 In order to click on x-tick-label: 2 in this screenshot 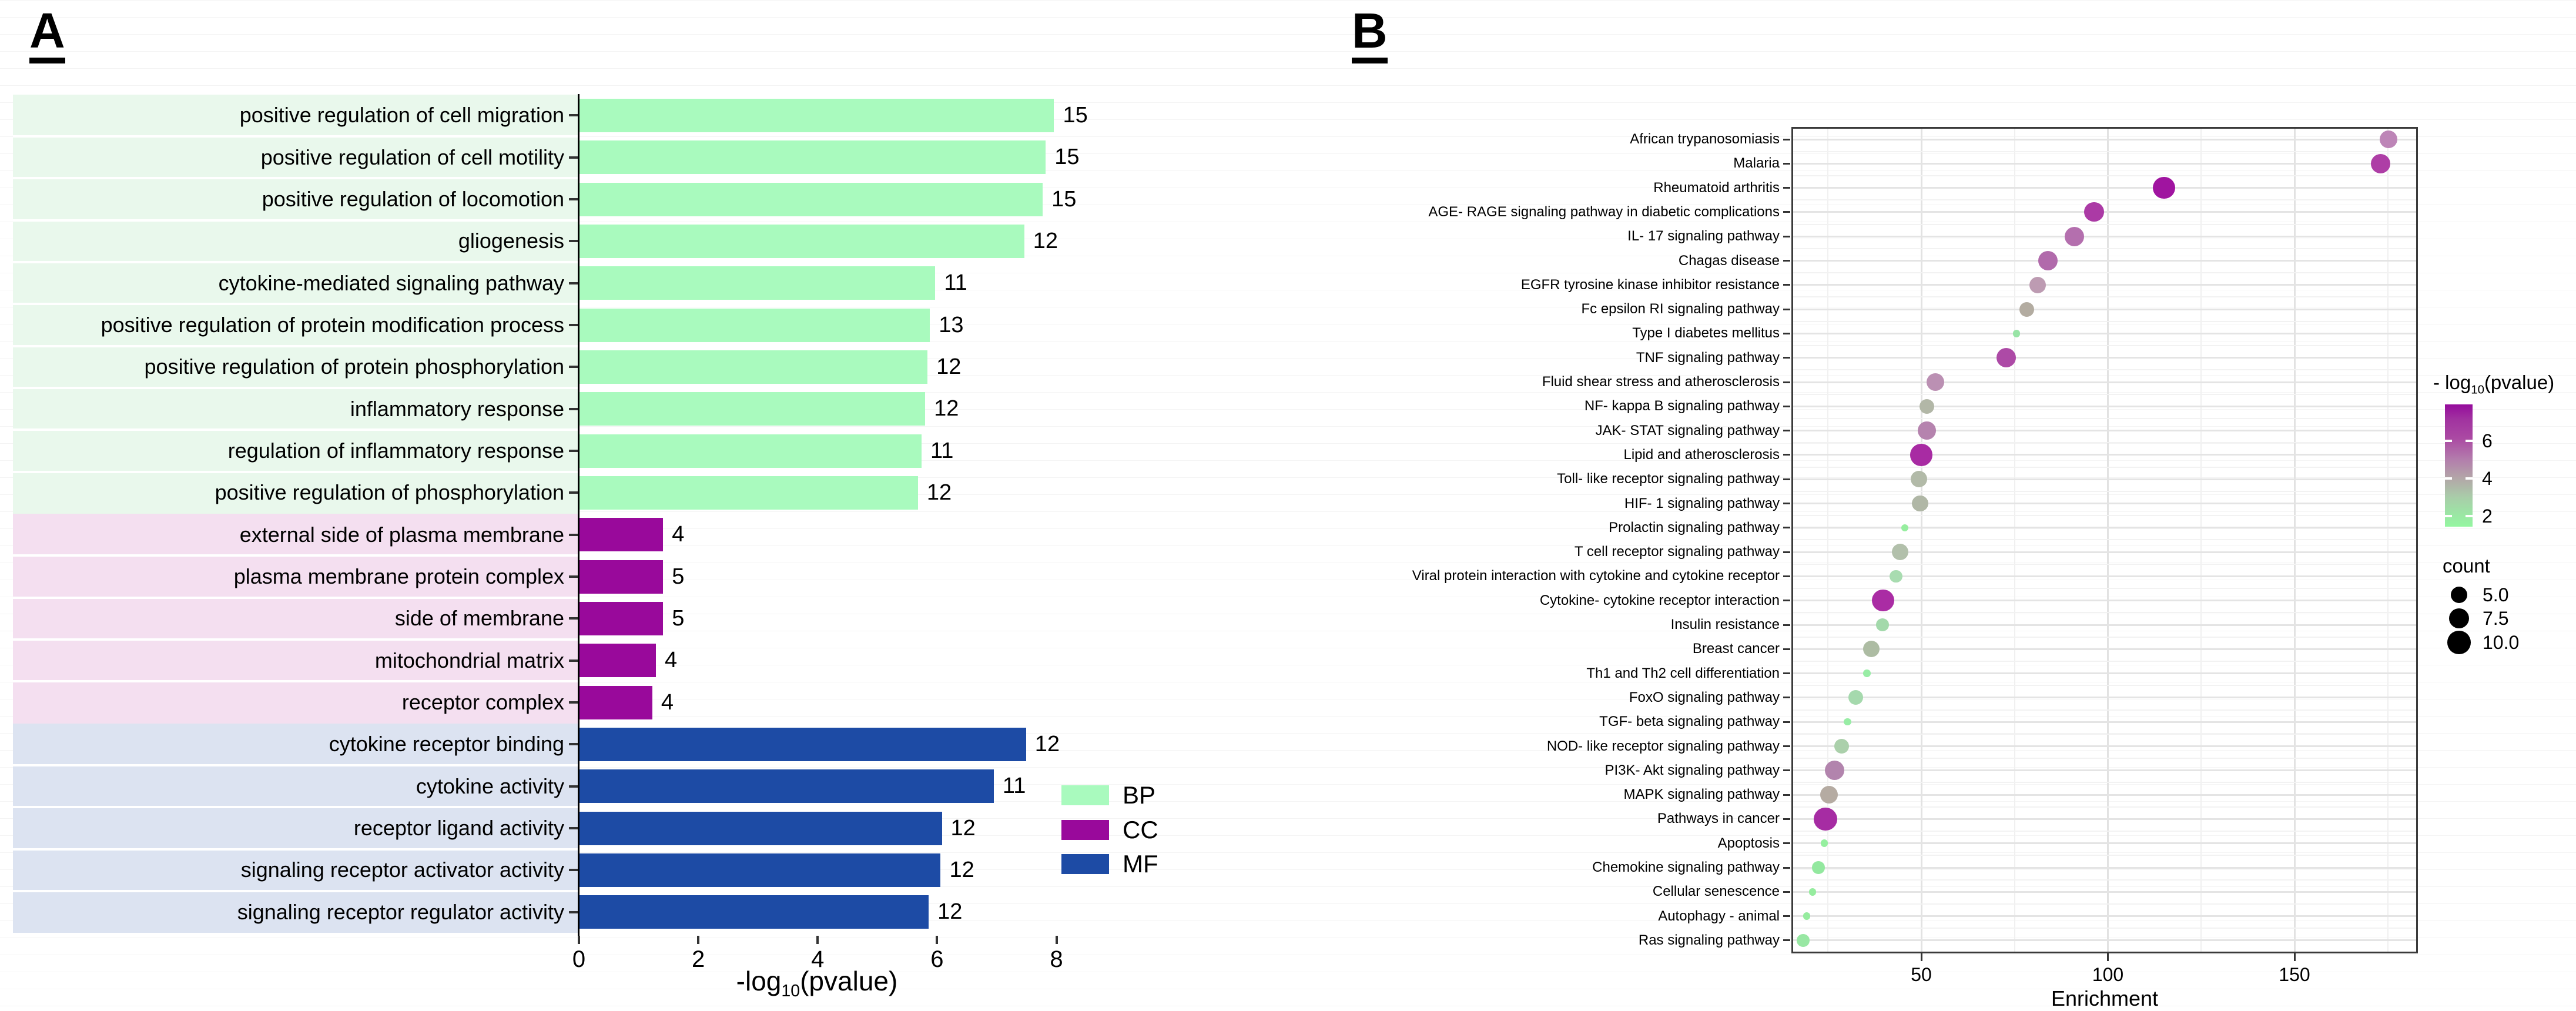, I will do `click(698, 959)`.